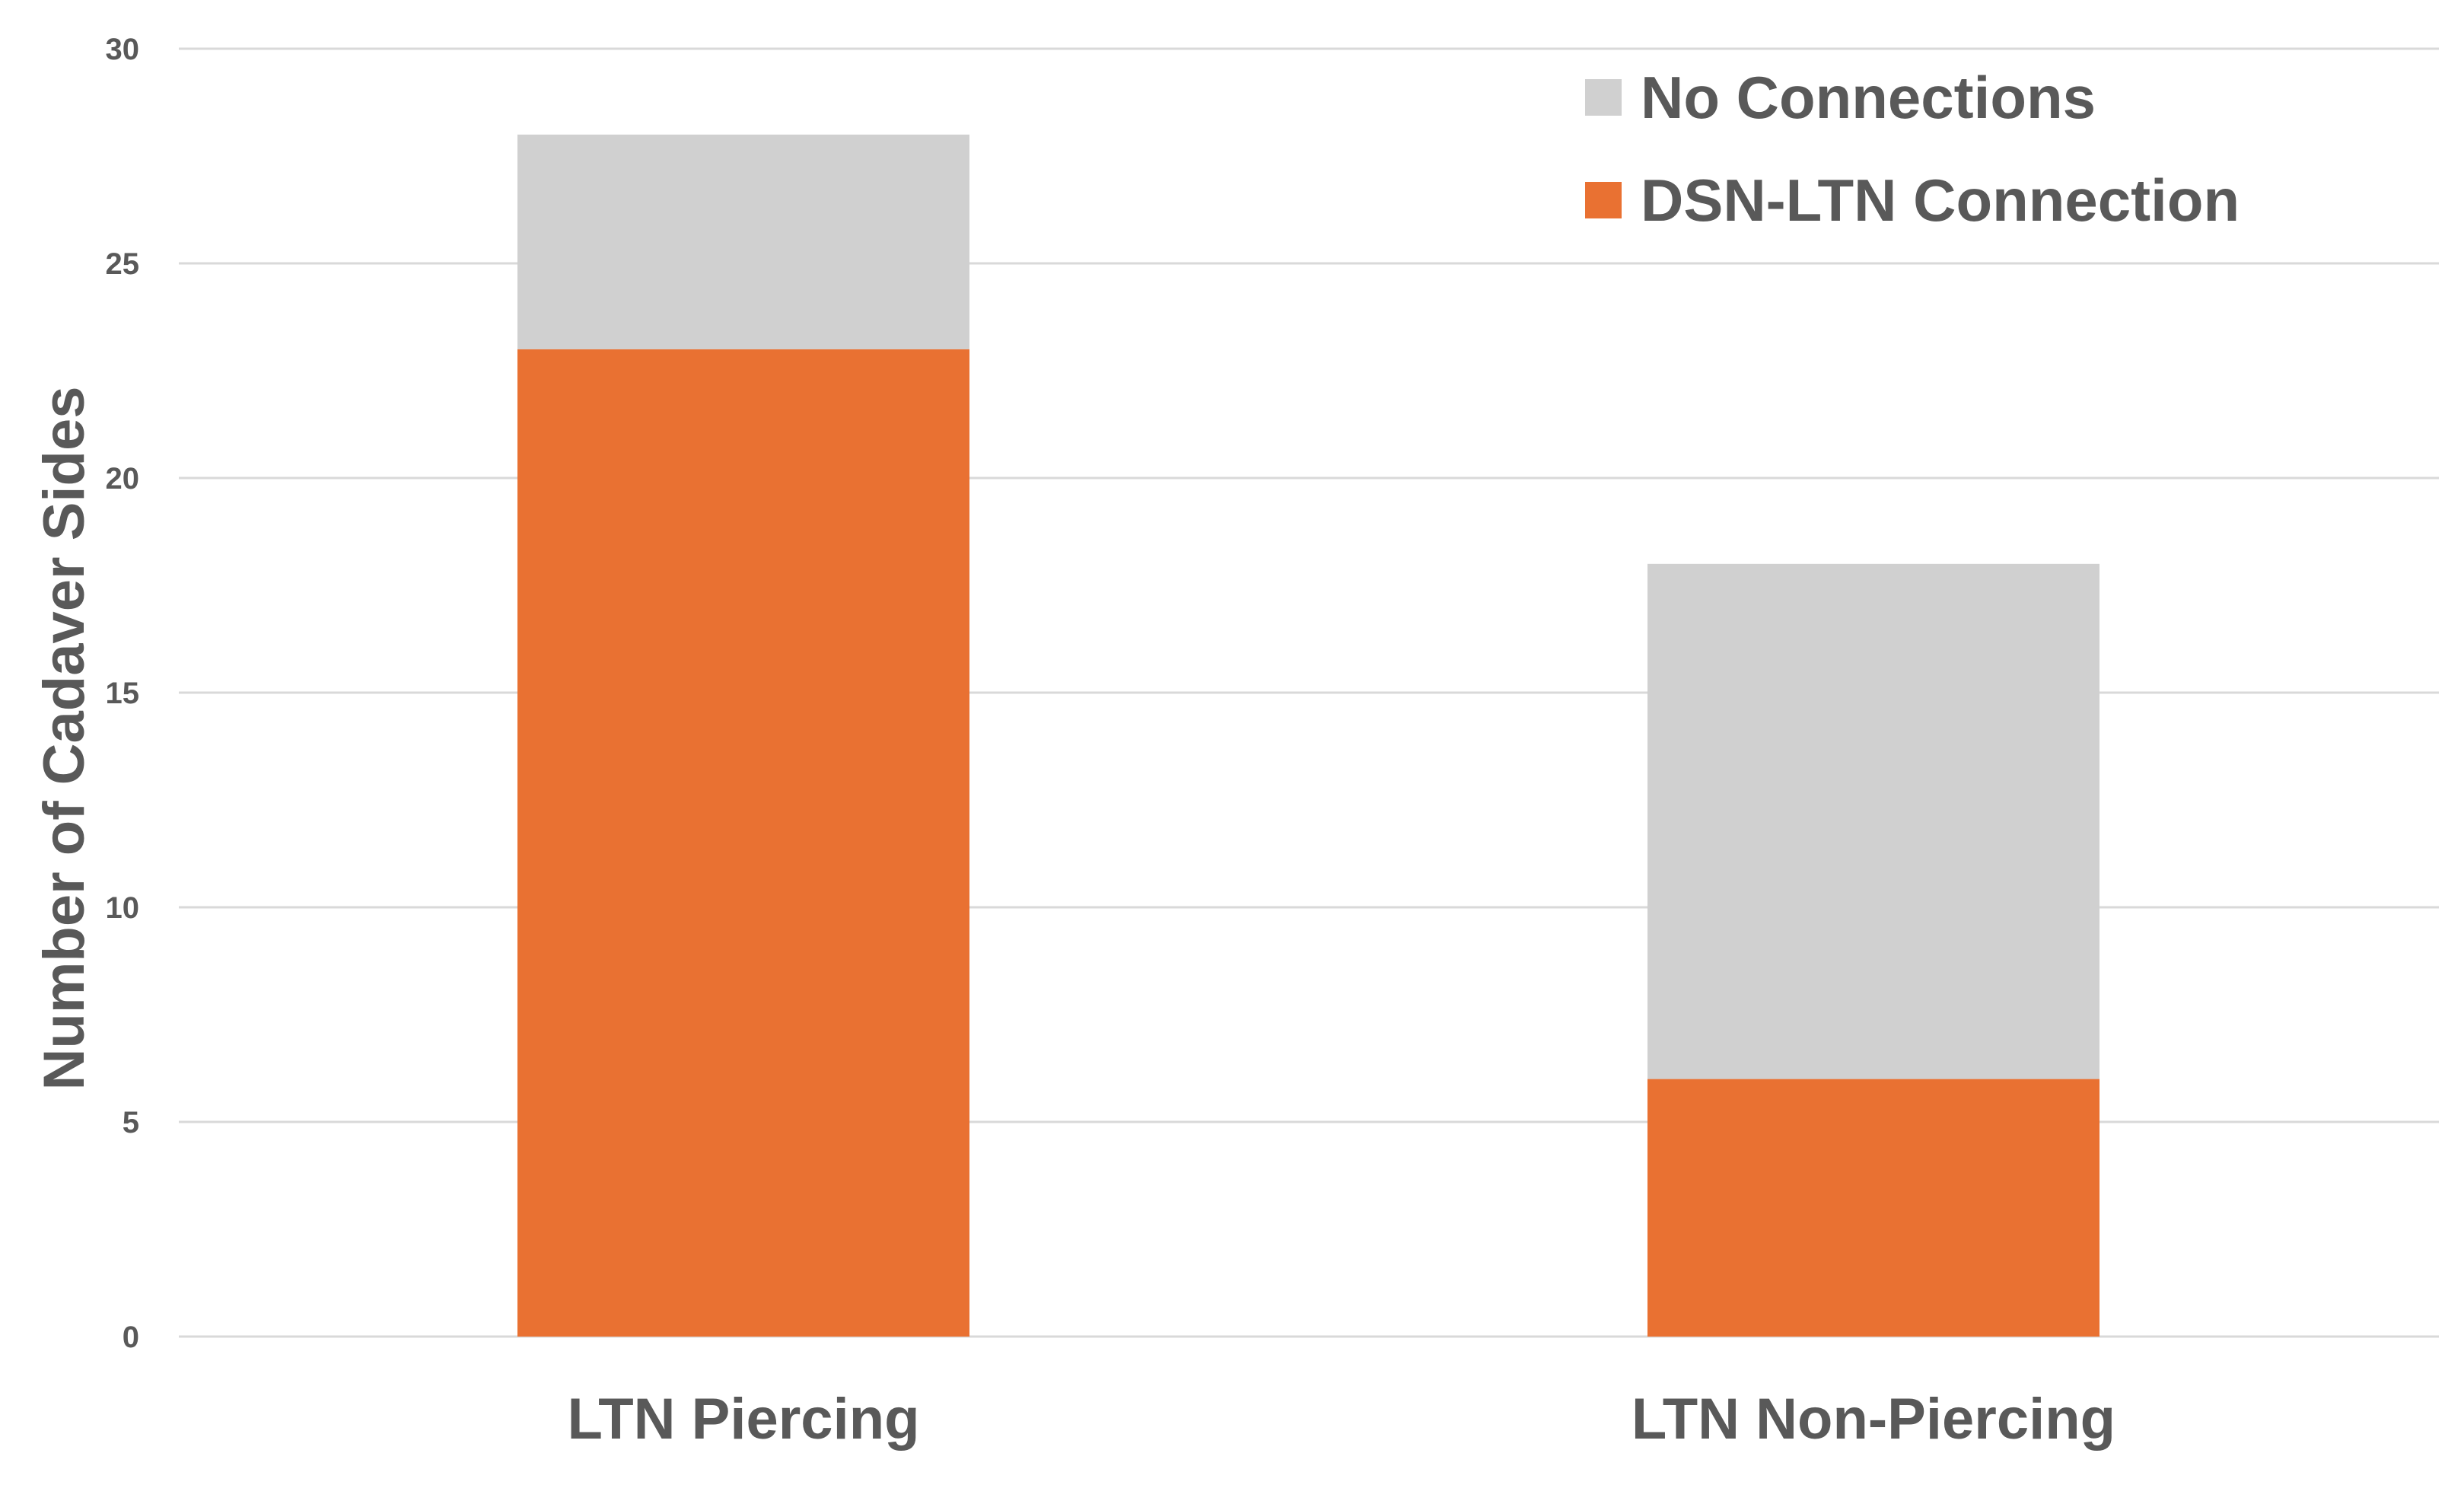 The image size is (2464, 1485). What do you see at coordinates (1940, 200) in the screenshot?
I see `legend-label: DSN-LTN Connection` at bounding box center [1940, 200].